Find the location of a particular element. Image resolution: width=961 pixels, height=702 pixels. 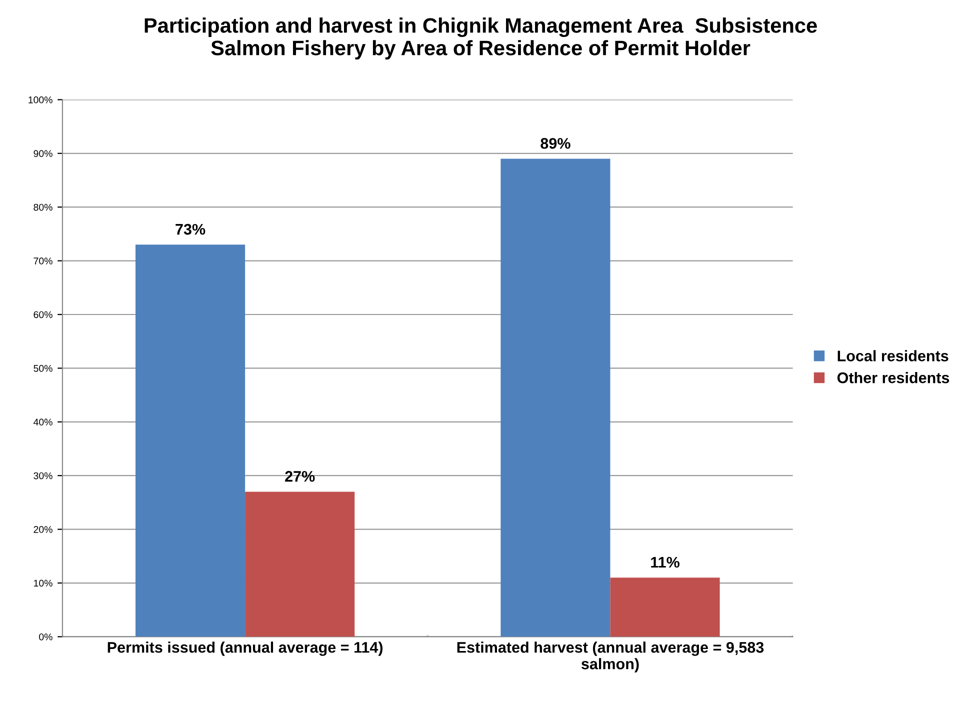

y-tick-label: 60% is located at coordinates (43, 314).